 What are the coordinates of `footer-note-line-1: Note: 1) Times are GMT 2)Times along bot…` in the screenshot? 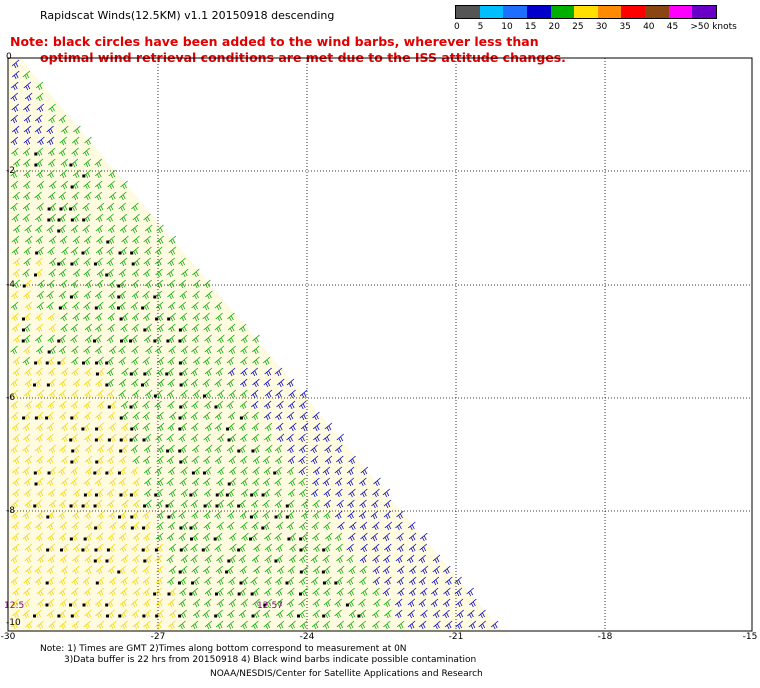 It's located at (223, 649).